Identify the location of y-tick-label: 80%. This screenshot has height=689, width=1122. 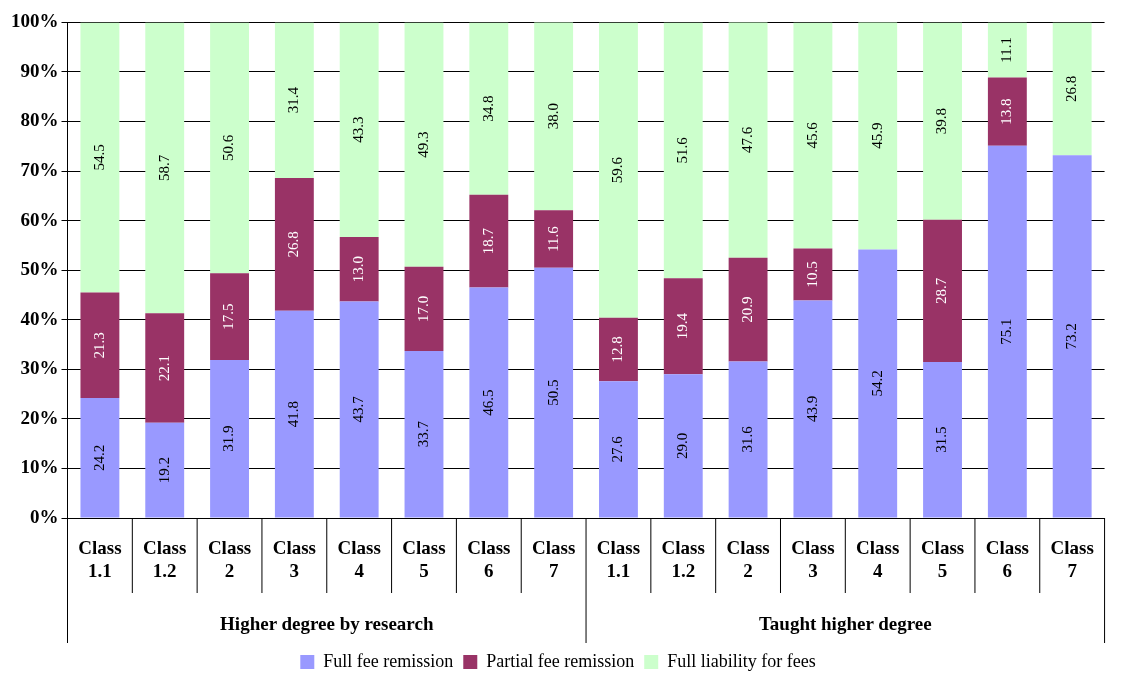
(39, 120).